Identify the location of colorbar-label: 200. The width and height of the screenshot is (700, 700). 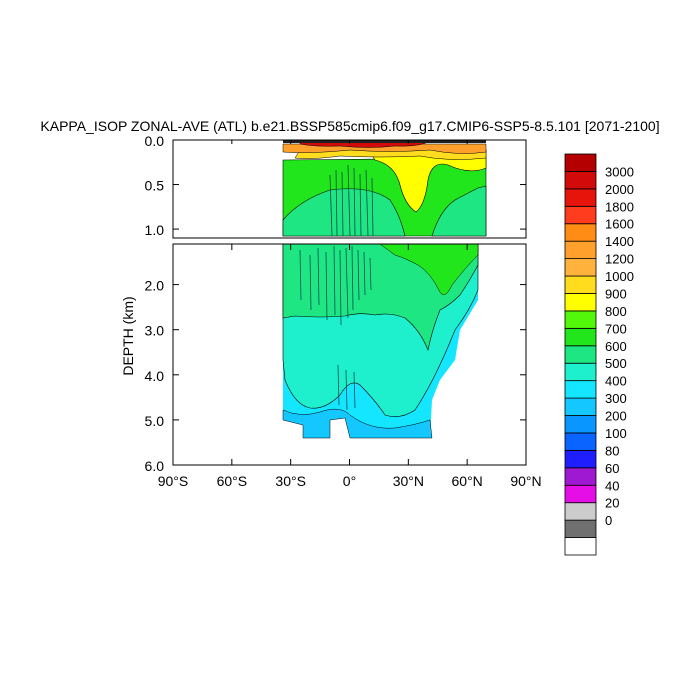
(616, 416).